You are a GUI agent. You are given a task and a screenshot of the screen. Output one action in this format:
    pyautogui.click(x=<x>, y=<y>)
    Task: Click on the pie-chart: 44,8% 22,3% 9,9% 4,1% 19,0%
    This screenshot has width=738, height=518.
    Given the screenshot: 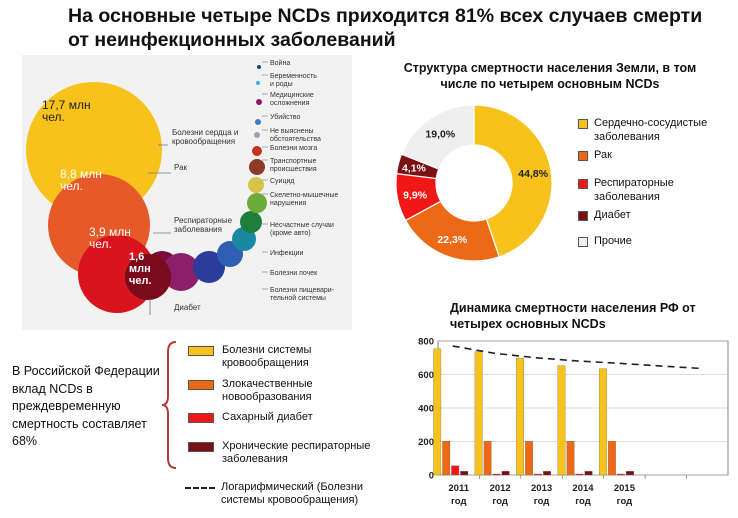 What is the action you would take?
    pyautogui.click(x=474, y=183)
    